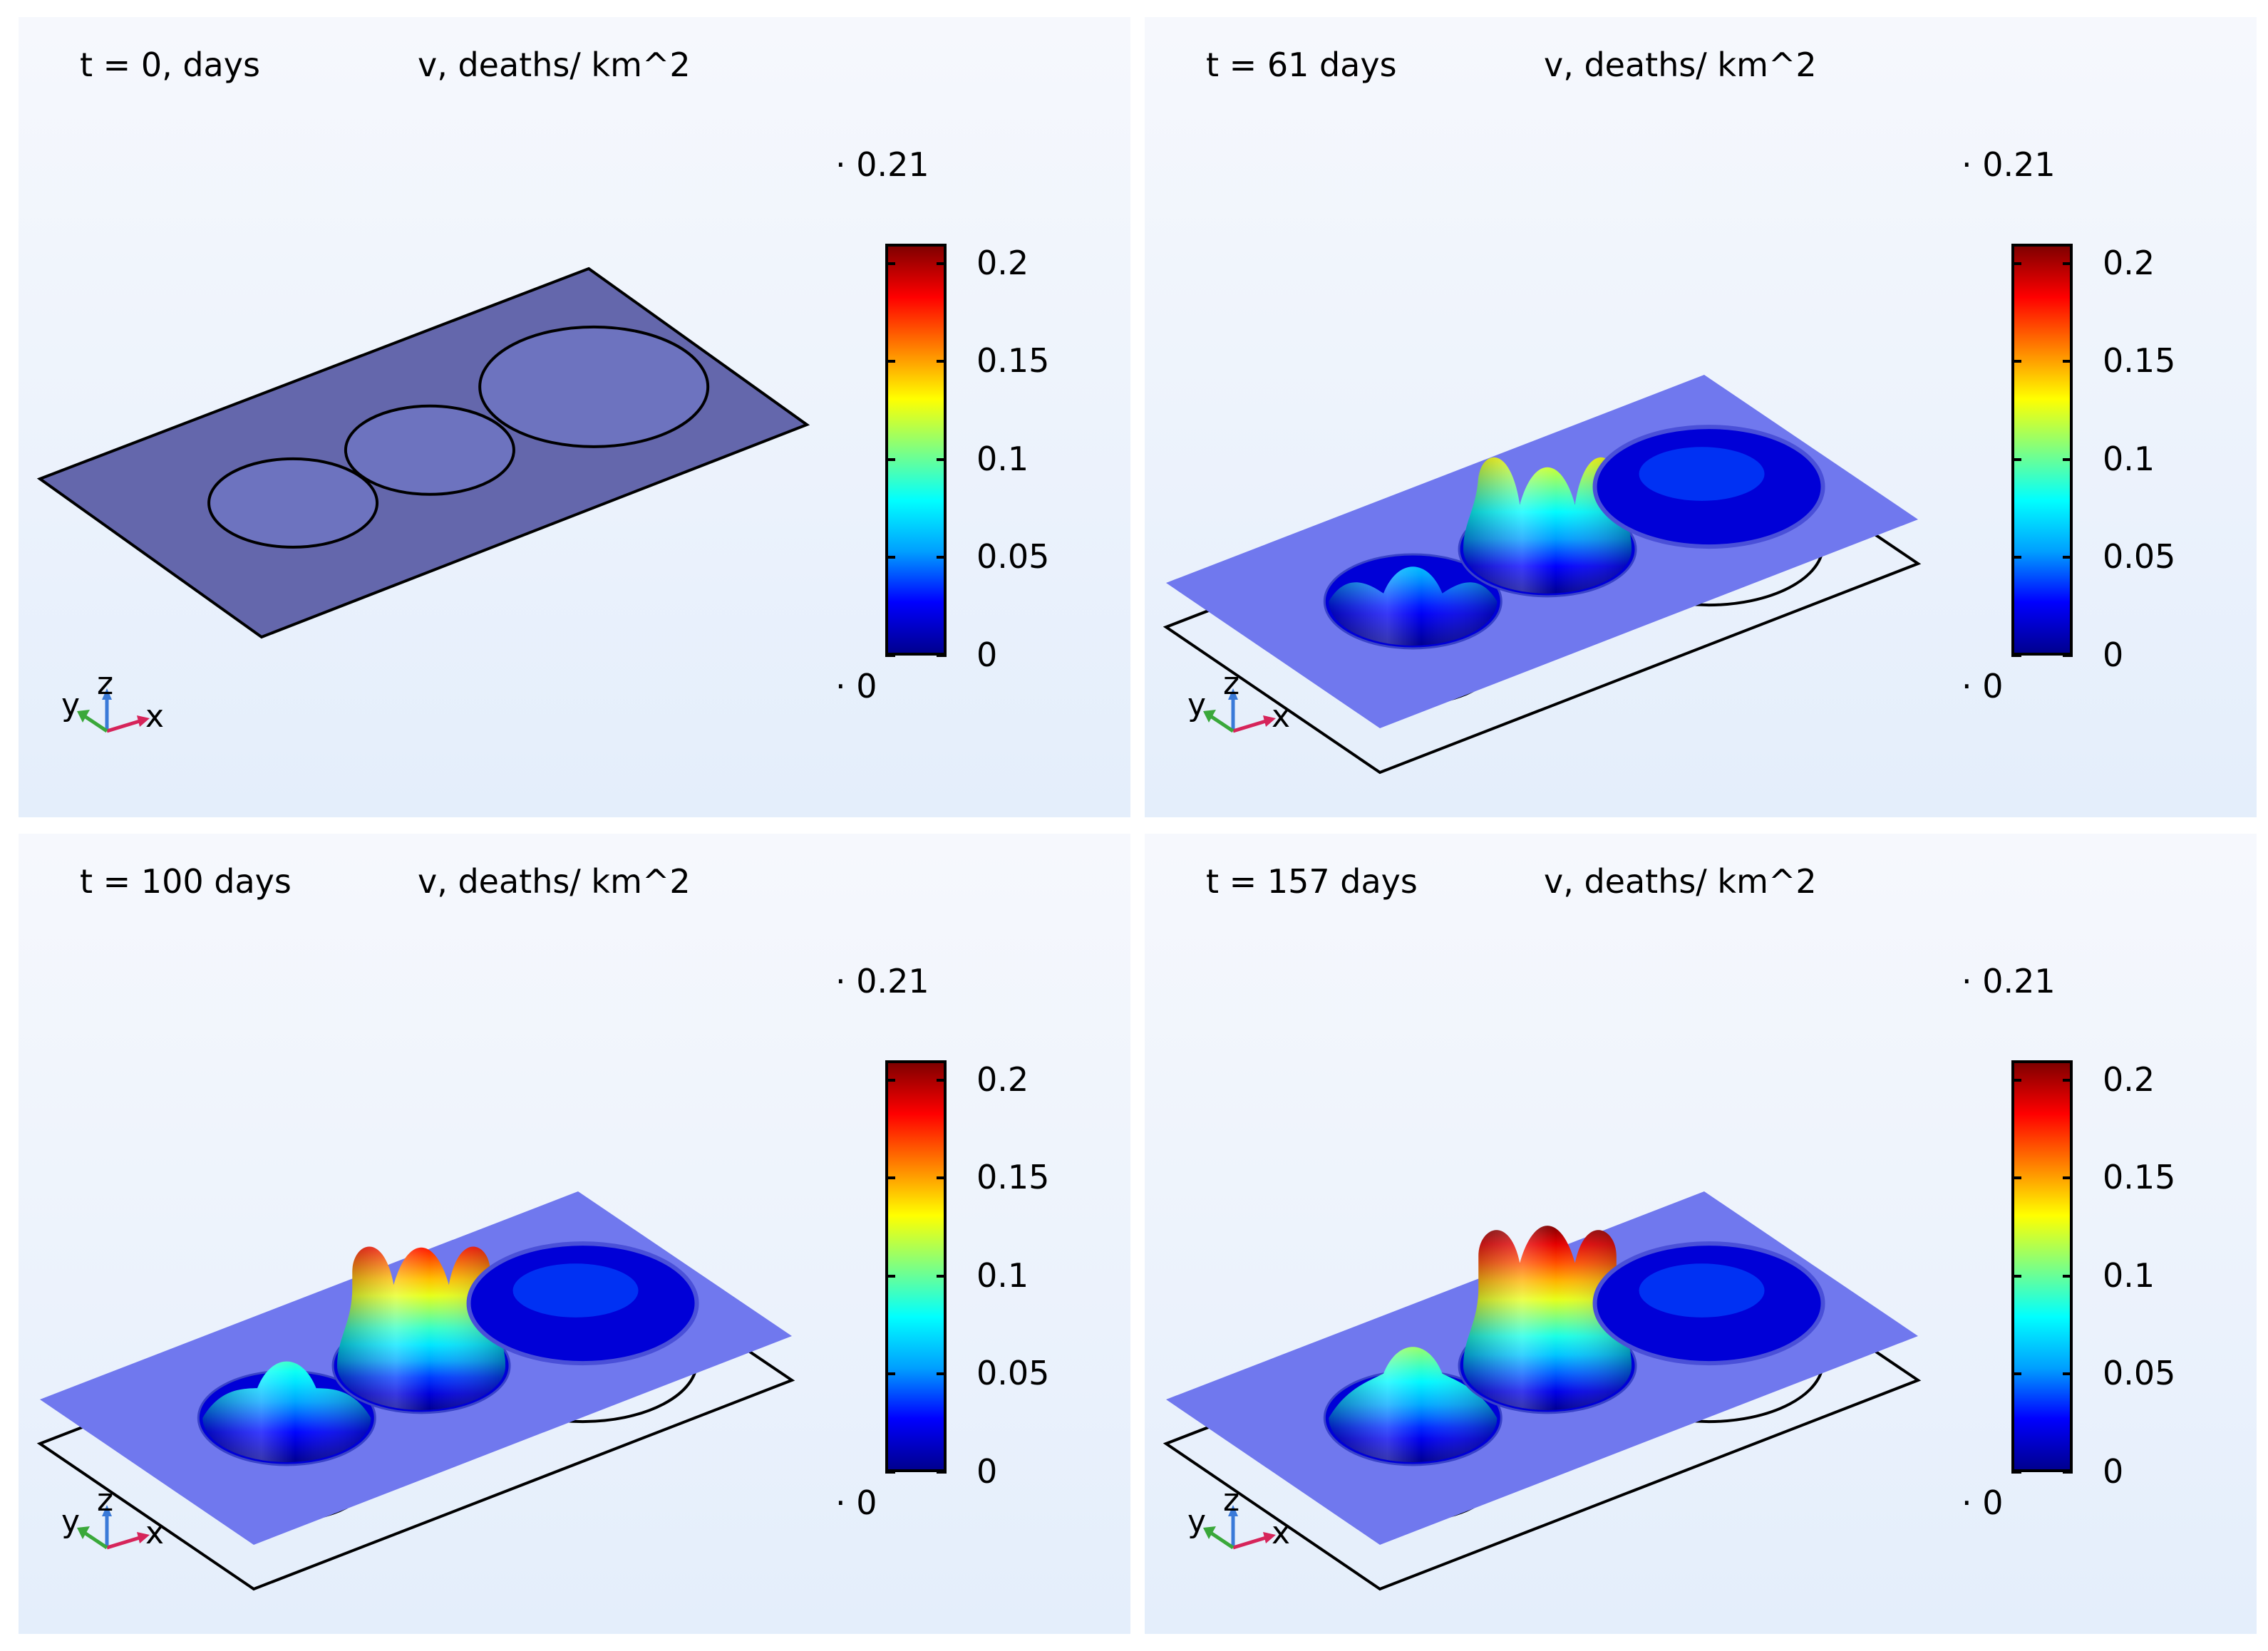 The width and height of the screenshot is (2268, 1651). I want to click on time-label: t = 157 days, so click(1312, 882).